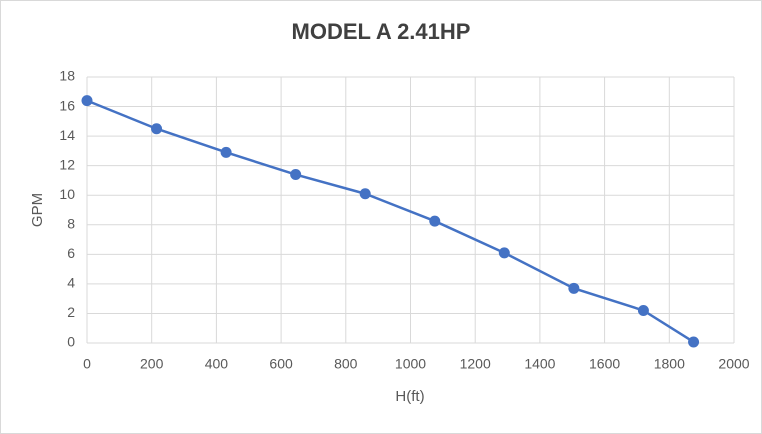 This screenshot has height=434, width=762. Describe the element at coordinates (71, 253) in the screenshot. I see `y-tick-label: 6` at that location.